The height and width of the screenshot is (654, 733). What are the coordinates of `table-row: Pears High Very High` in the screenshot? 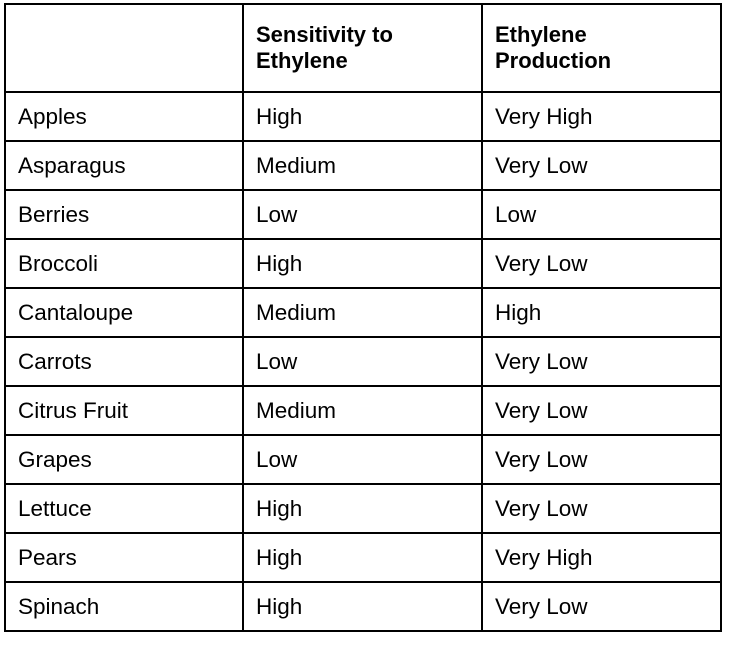 It's located at (363, 557).